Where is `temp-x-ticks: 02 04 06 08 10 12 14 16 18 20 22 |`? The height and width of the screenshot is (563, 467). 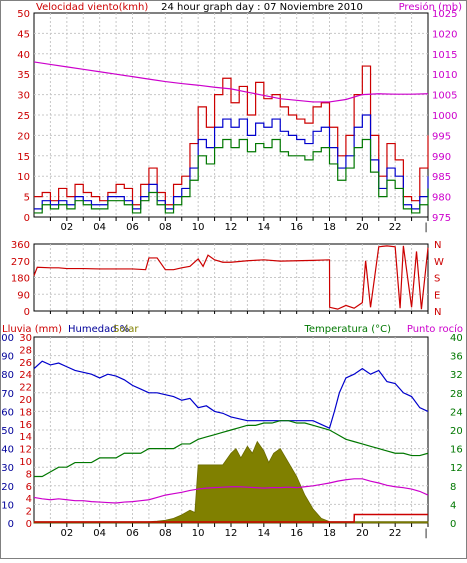
temp-x-ticks: 02 04 06 08 10 12 14 16 18 20 22 | is located at coordinates (239, 531).